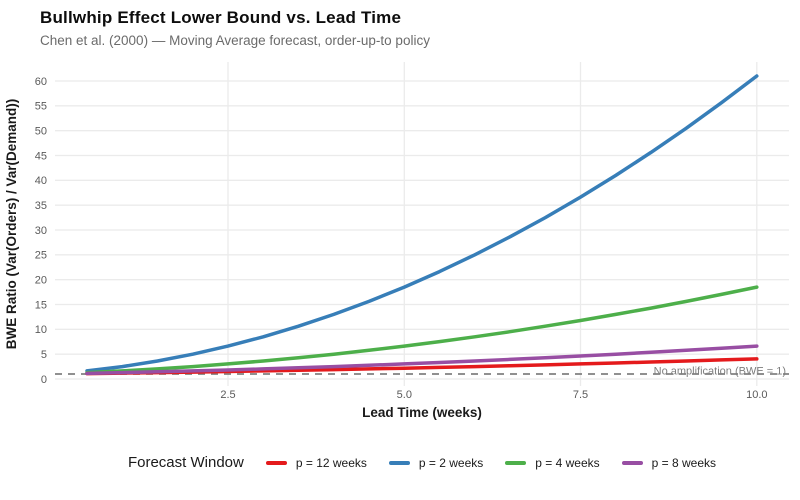 The width and height of the screenshot is (800, 500). What do you see at coordinates (44, 380) in the screenshot?
I see `y-tick-label: 0` at bounding box center [44, 380].